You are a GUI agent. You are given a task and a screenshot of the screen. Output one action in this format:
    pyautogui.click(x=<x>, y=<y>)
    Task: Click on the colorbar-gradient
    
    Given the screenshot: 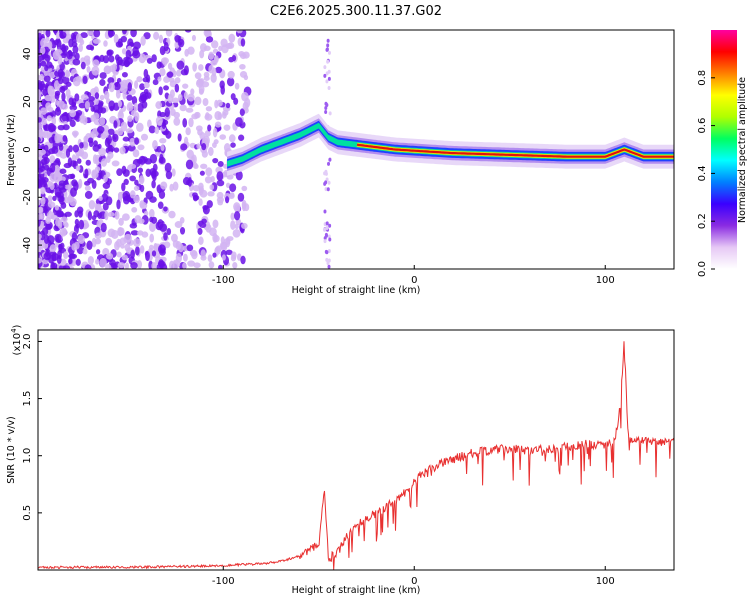 What is the action you would take?
    pyautogui.click(x=724, y=149)
    